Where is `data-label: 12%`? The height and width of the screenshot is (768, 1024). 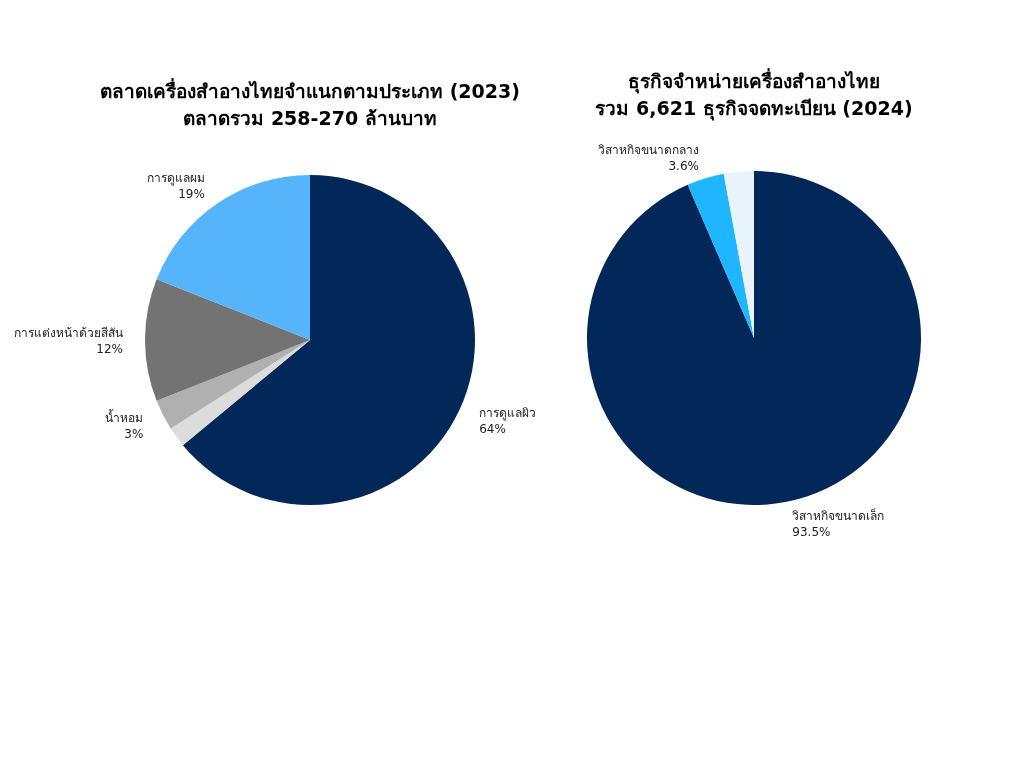 data-label: 12% is located at coordinates (109, 349).